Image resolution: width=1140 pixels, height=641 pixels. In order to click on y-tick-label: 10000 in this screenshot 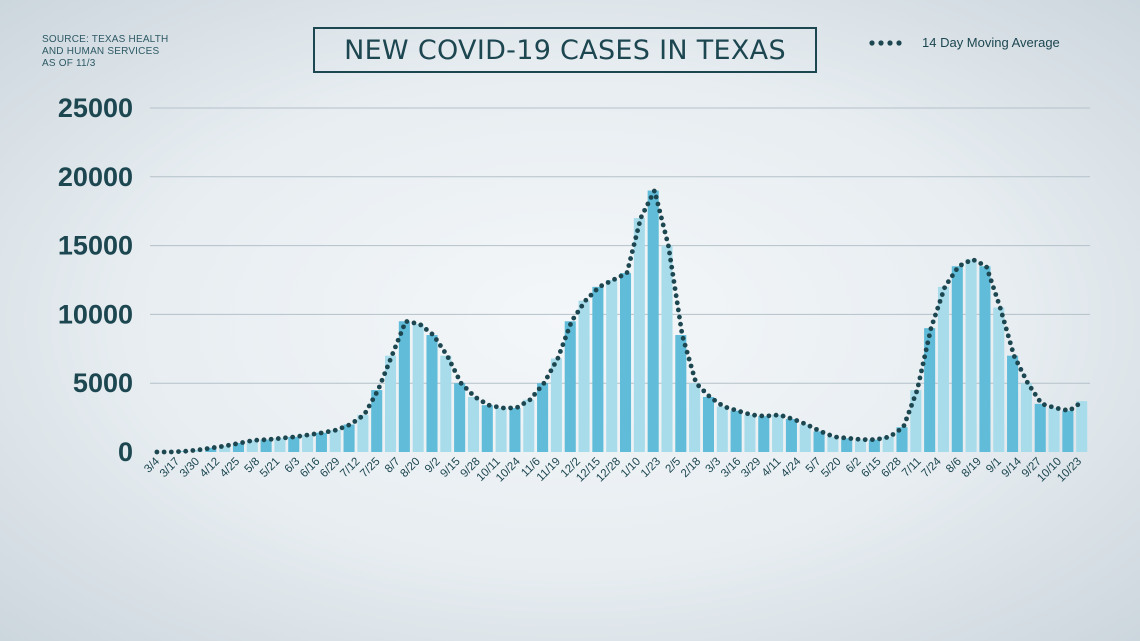, I will do `click(95, 314)`.